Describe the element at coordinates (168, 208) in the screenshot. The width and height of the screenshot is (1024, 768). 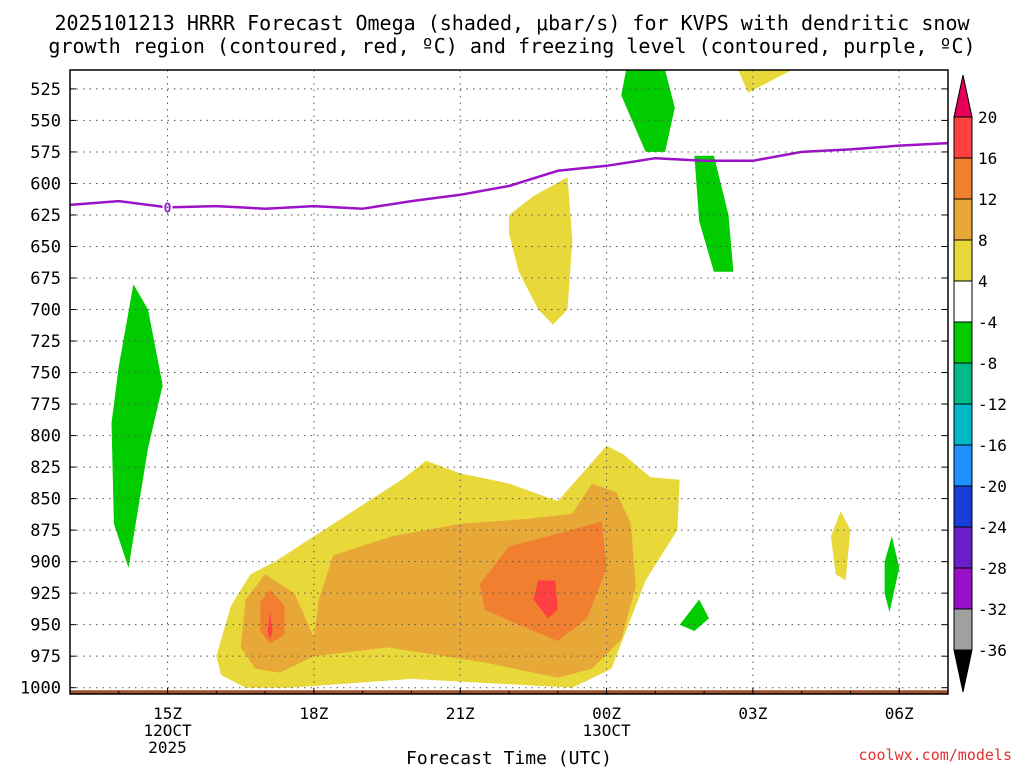
I see `freezing-level-label: 0` at that location.